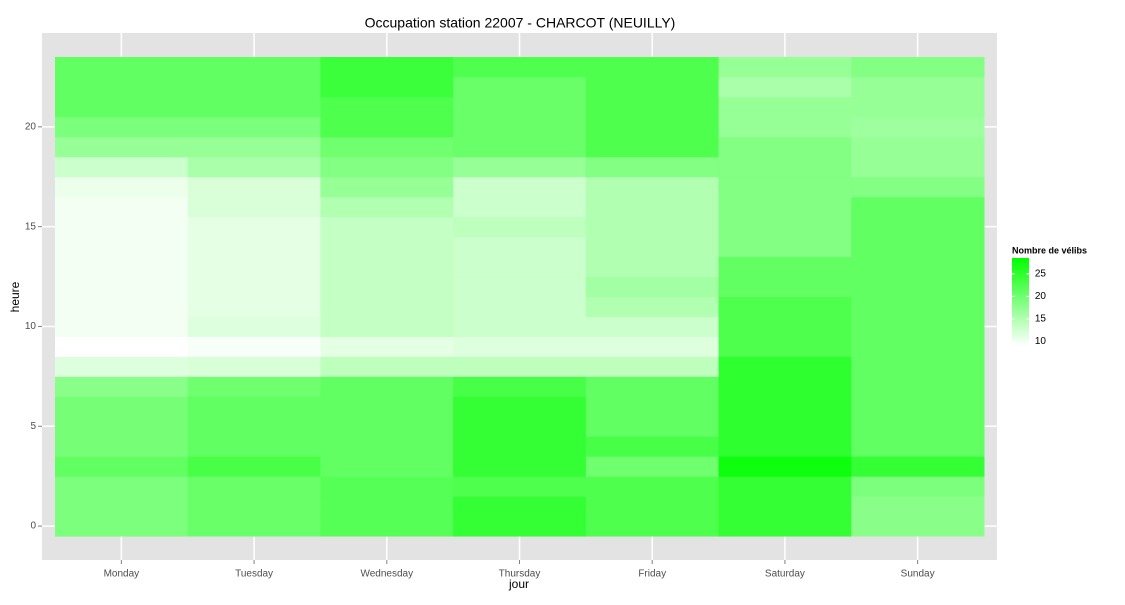 The image size is (1125, 605). What do you see at coordinates (1049, 250) in the screenshot?
I see `legend-title: Nombre de vélibs` at bounding box center [1049, 250].